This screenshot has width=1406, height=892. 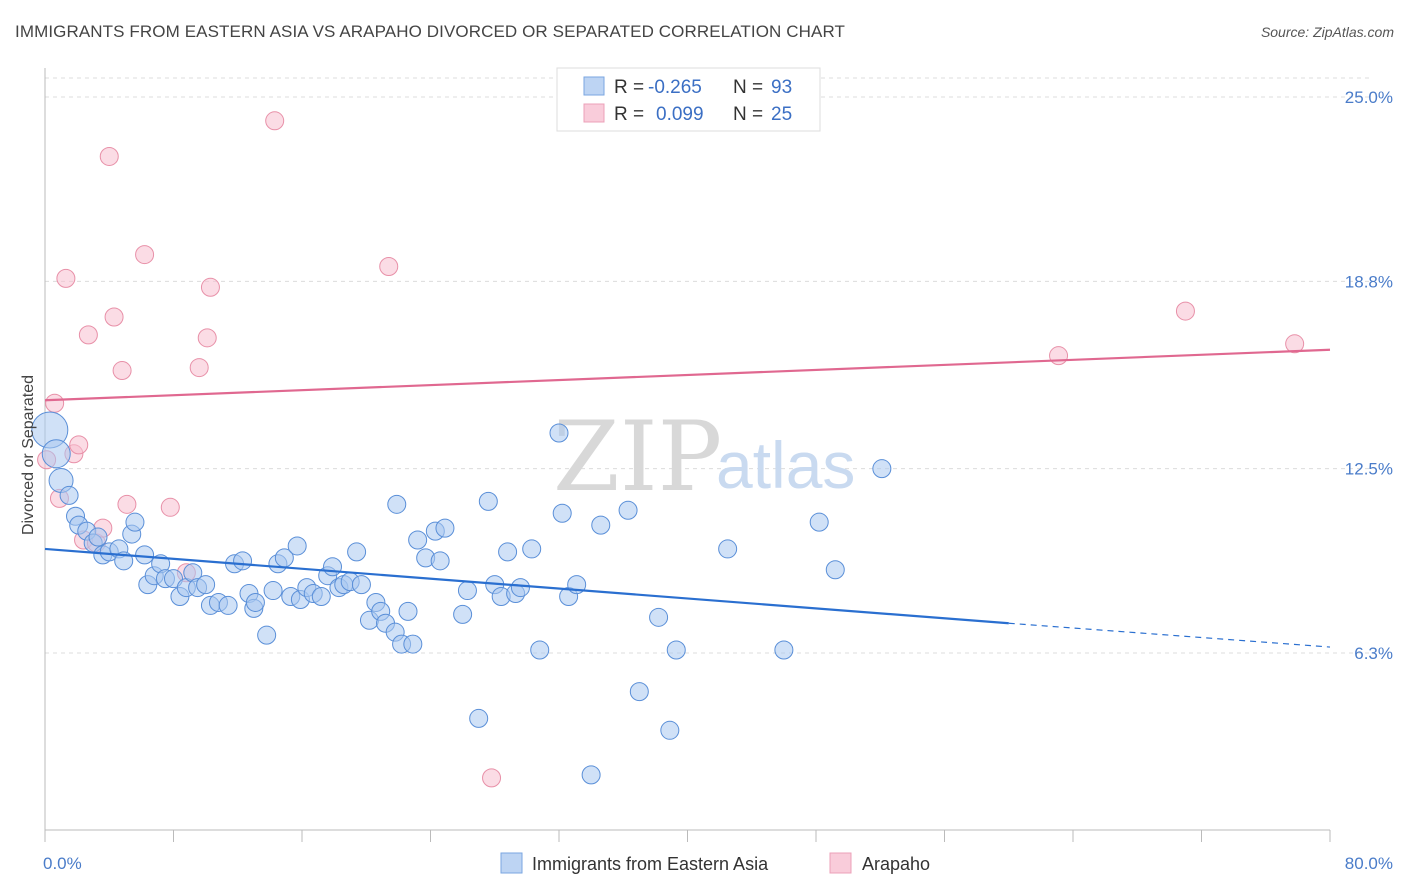 I want to click on legend-n-label-1: N =, so click(x=748, y=87).